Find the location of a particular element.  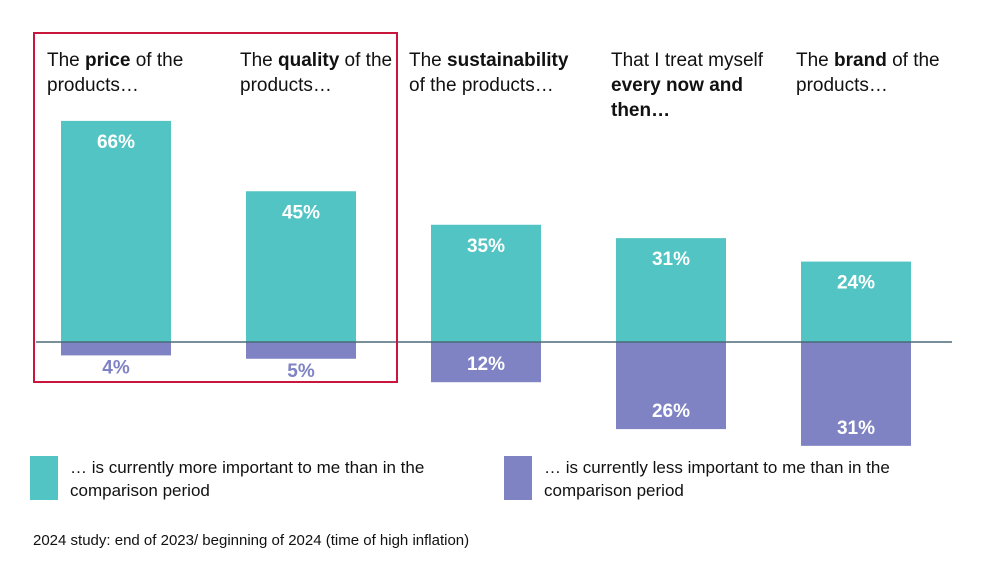

data-label-less-0: 4% is located at coordinates (116, 367).